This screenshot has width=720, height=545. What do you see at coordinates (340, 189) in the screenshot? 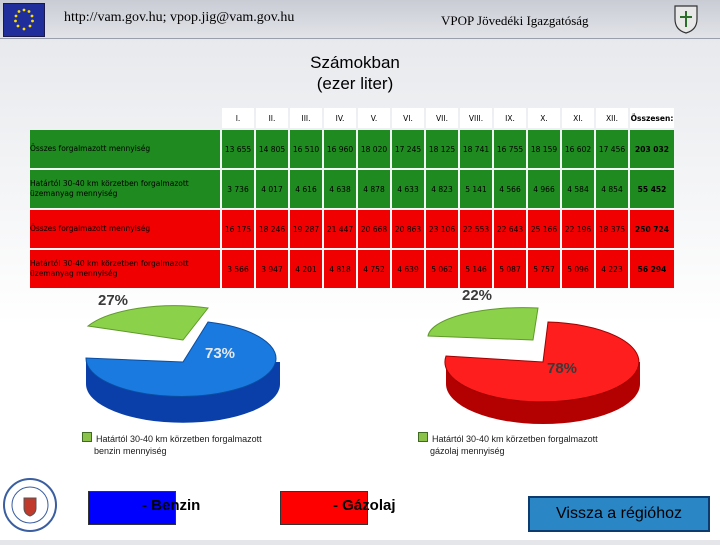
I see `table-cell: 4 638` at bounding box center [340, 189].